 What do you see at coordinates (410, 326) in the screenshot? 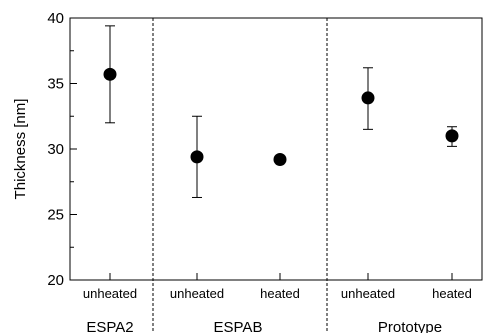
I see `group-label: Prototype` at bounding box center [410, 326].